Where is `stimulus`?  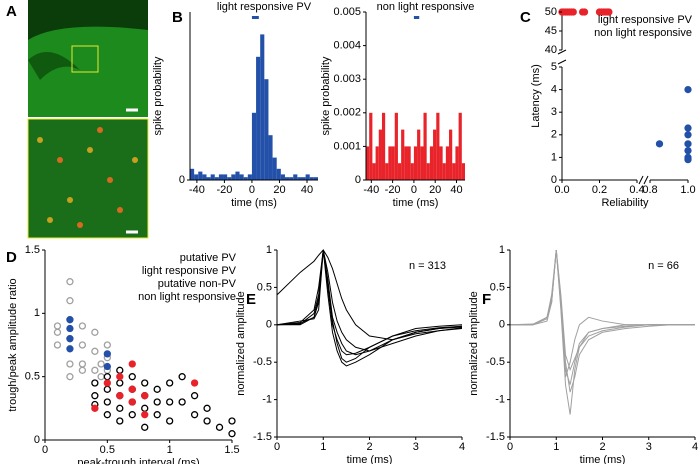
stimulus is located at coordinates (255, 17).